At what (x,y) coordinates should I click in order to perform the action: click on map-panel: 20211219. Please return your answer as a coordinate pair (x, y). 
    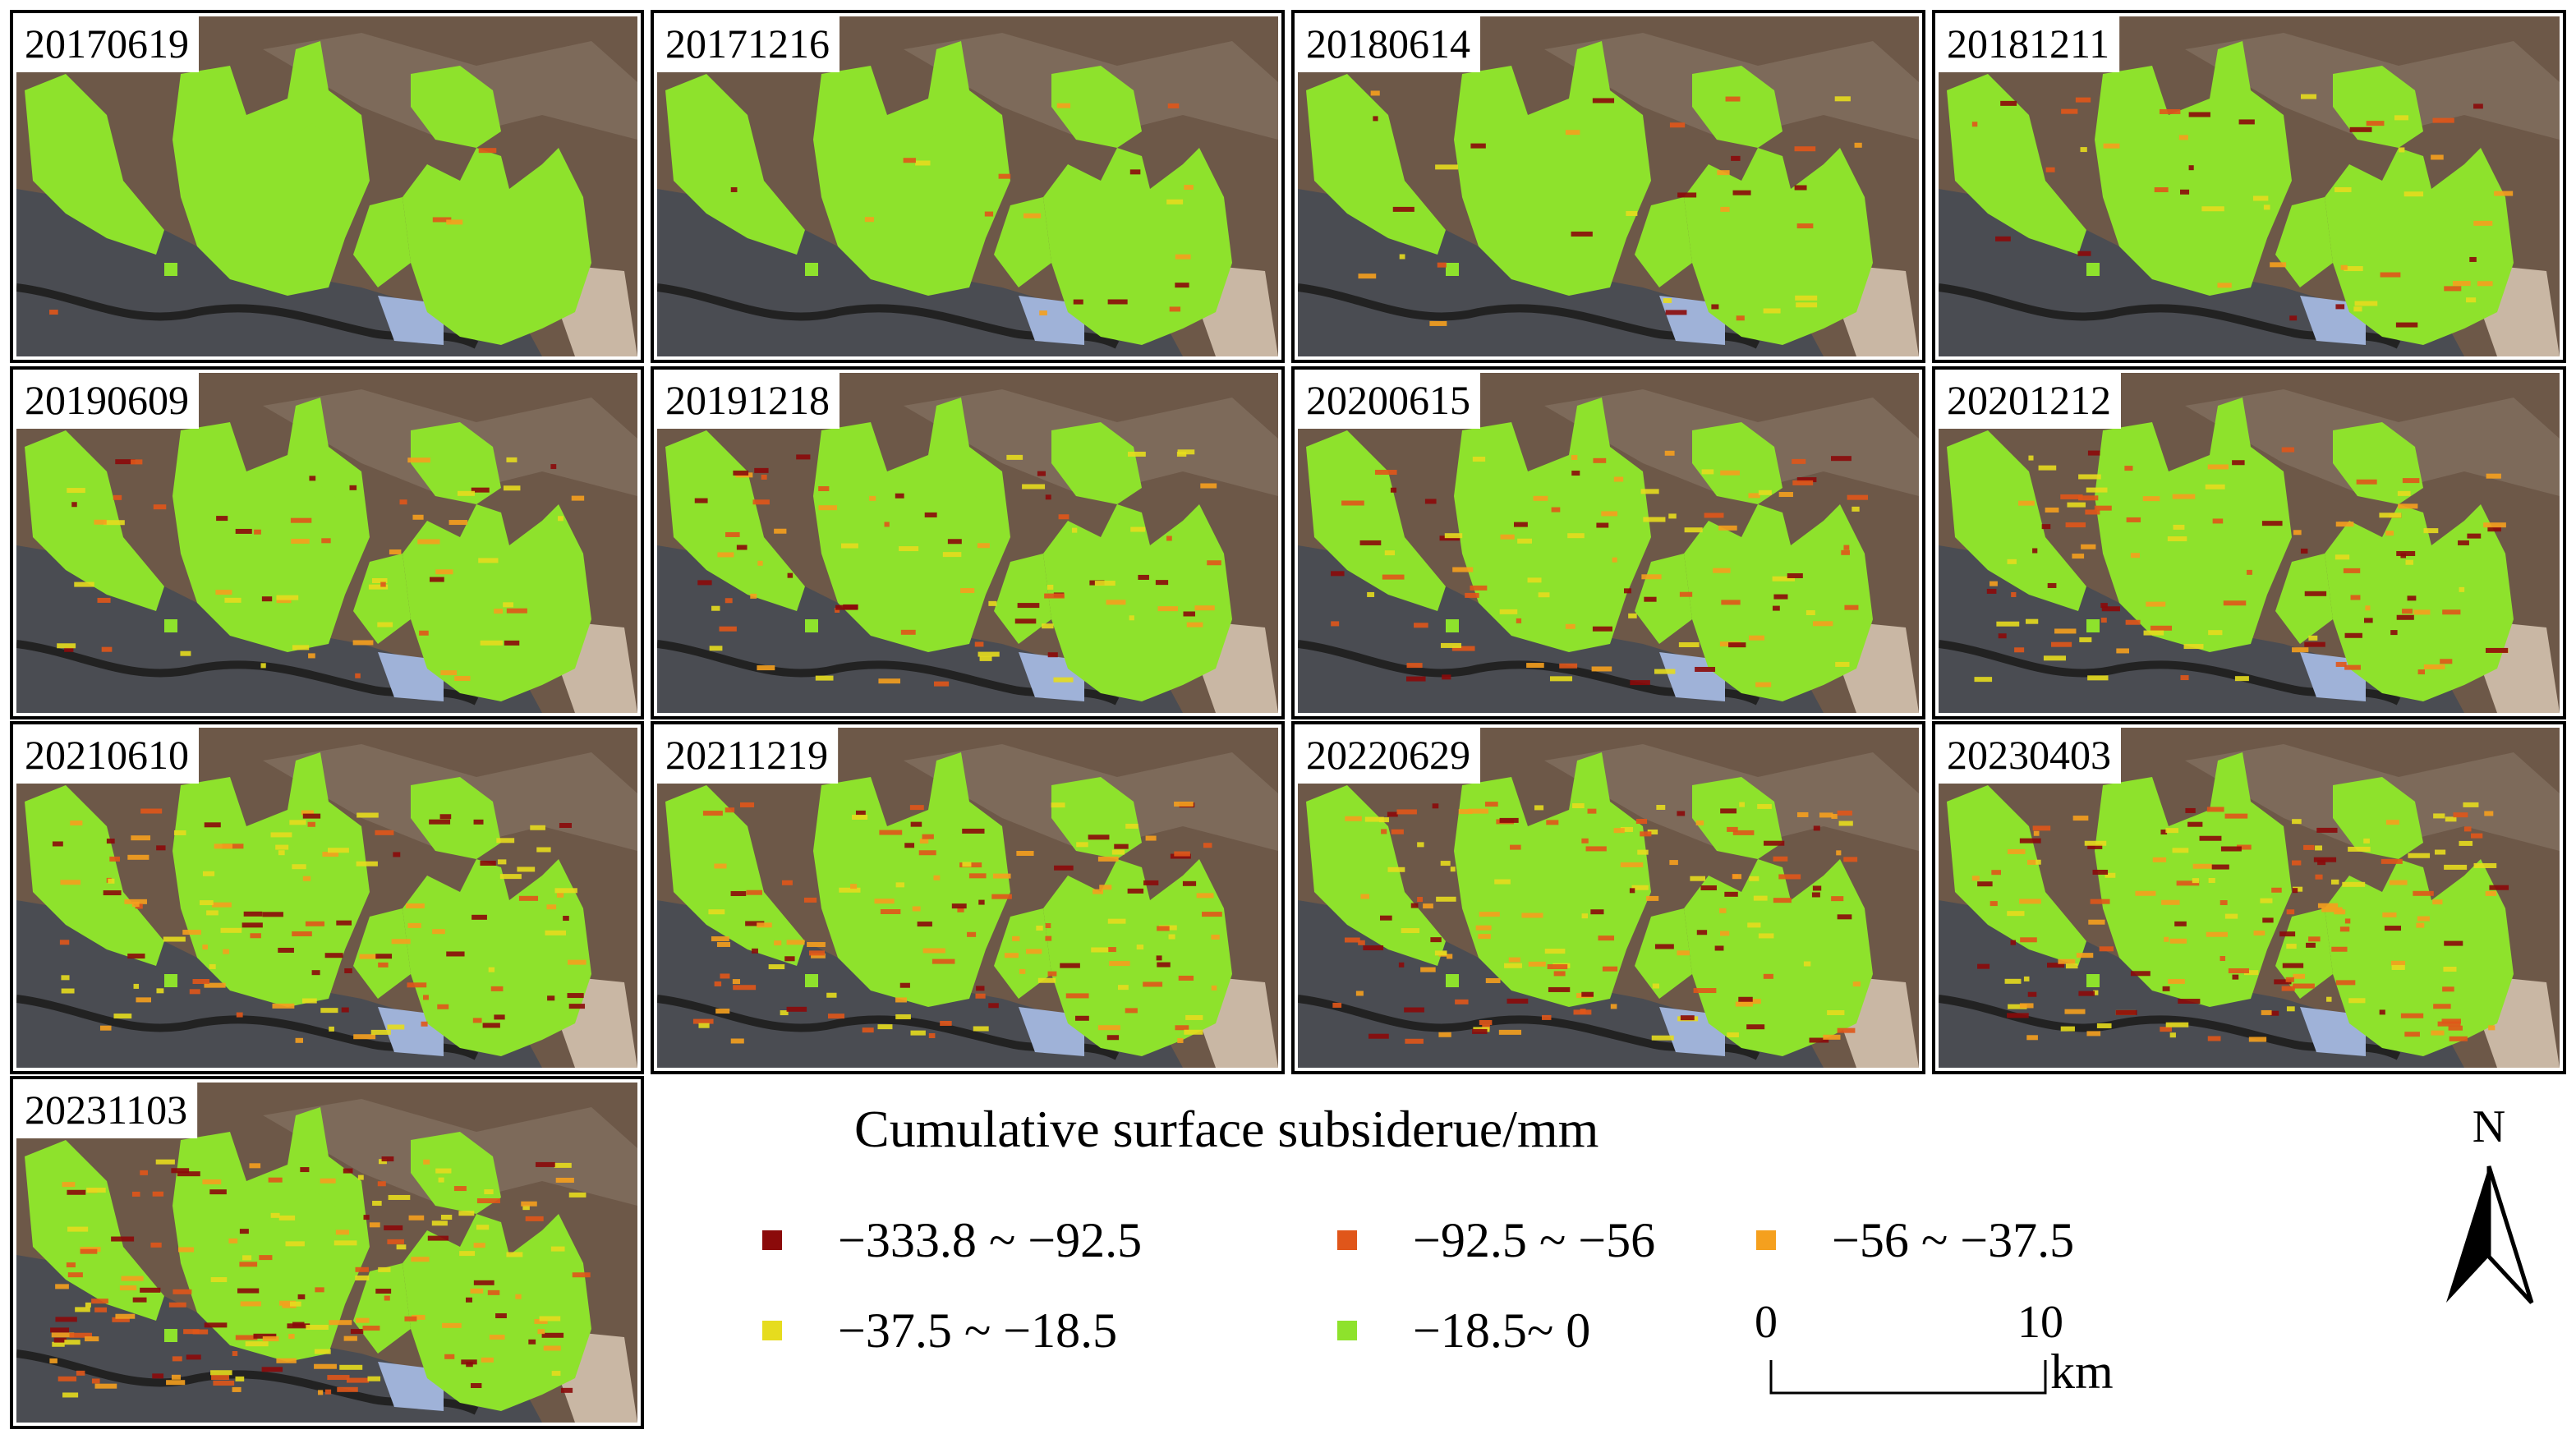
    Looking at the image, I should click on (968, 897).